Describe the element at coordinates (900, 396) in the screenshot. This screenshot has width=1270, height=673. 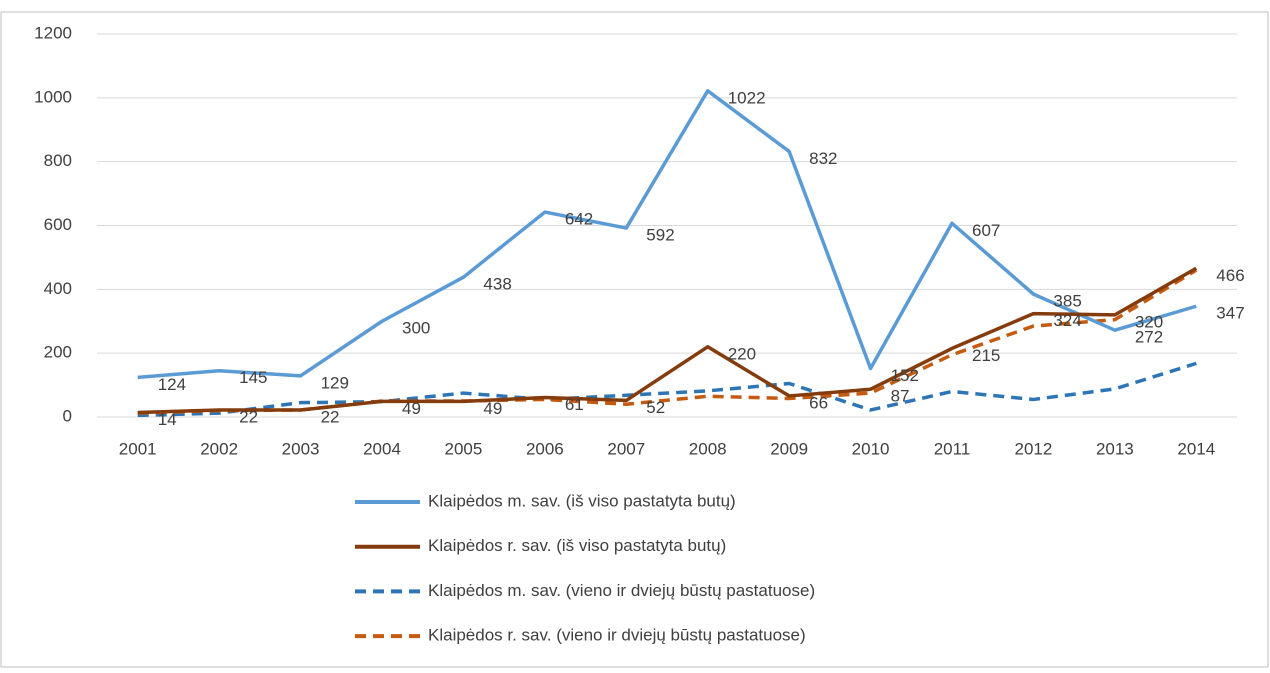
I see `data-label: 87` at that location.